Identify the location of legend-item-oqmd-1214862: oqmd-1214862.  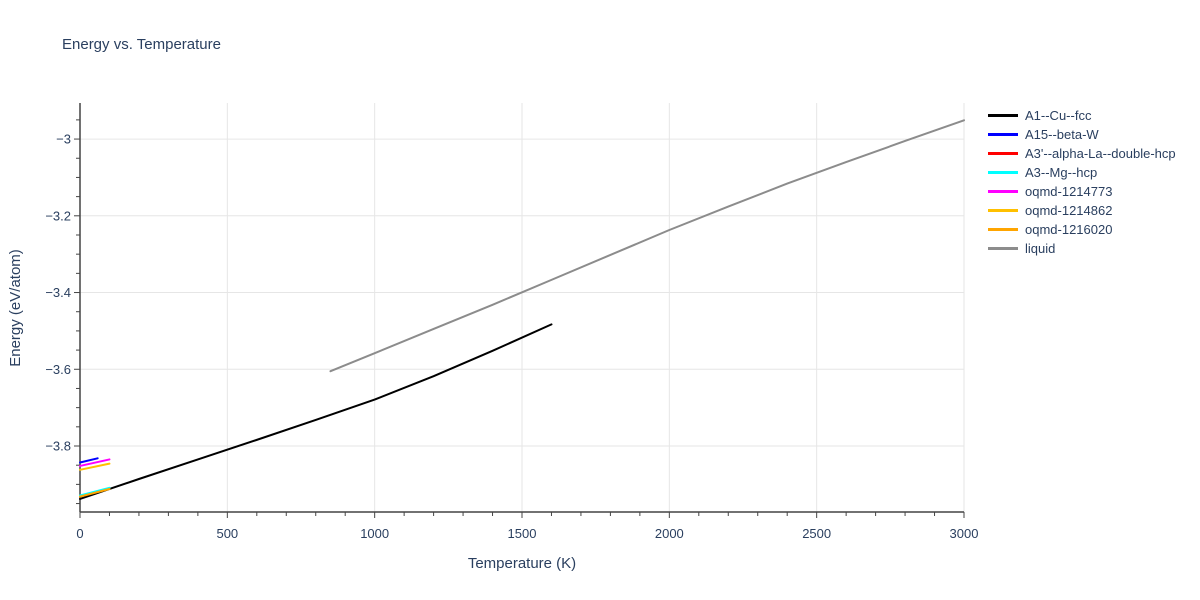
(1082, 210).